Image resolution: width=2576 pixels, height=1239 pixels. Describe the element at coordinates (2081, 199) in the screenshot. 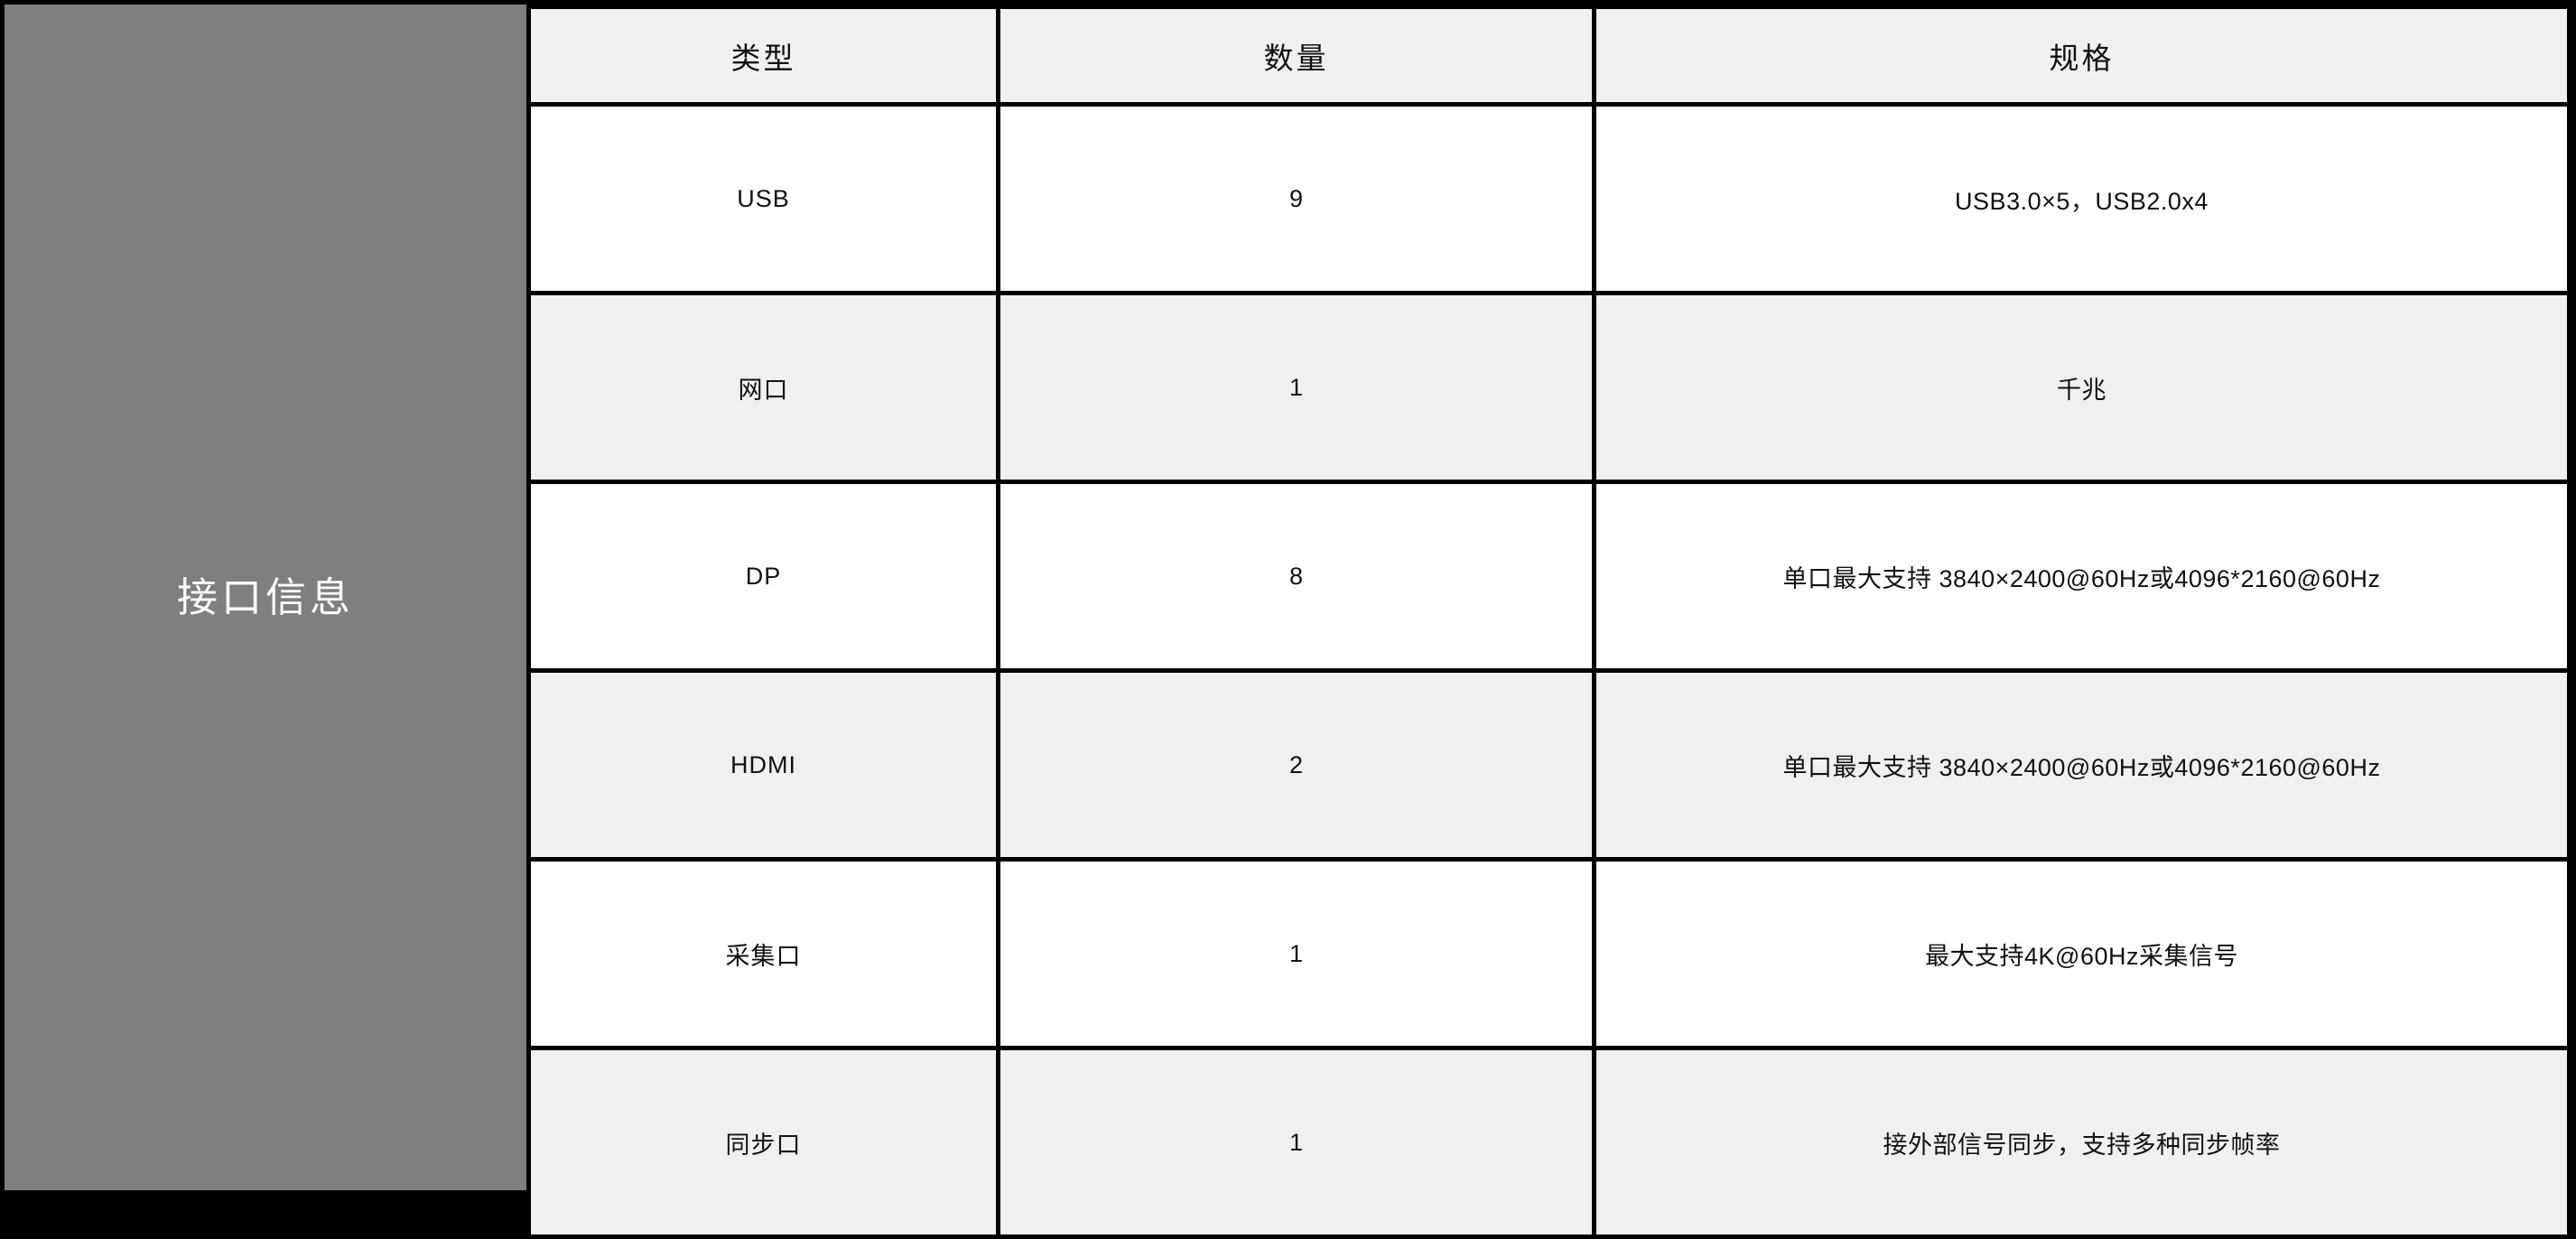

I see `cell-spec: USB3.0×5，USB2.0x4` at that location.